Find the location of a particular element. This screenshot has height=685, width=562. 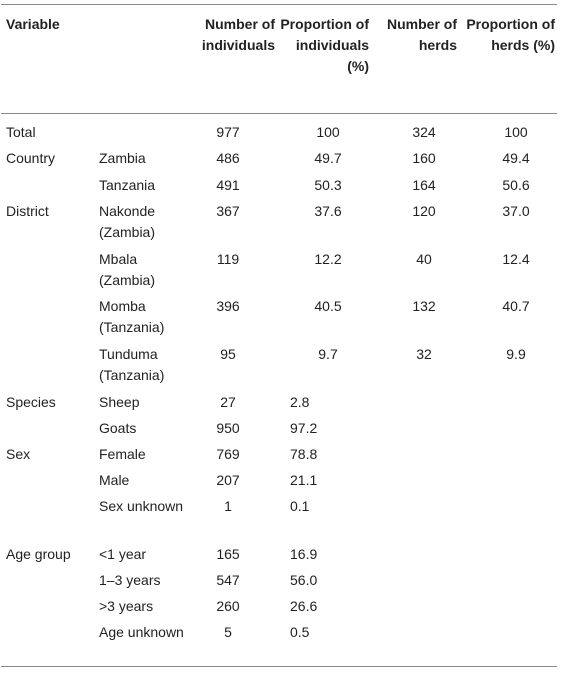

row-number-herds: 160 is located at coordinates (424, 158).